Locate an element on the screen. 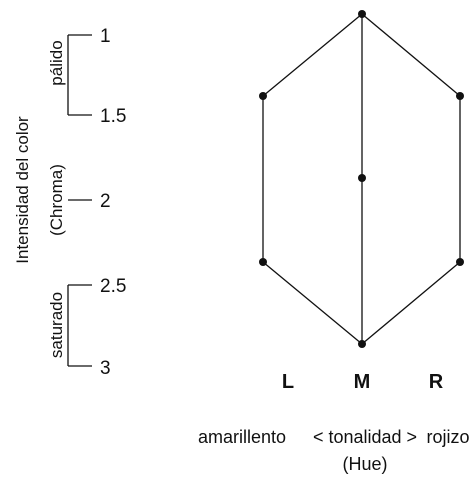  tick-label-1-5: 1.5 is located at coordinates (113, 116).